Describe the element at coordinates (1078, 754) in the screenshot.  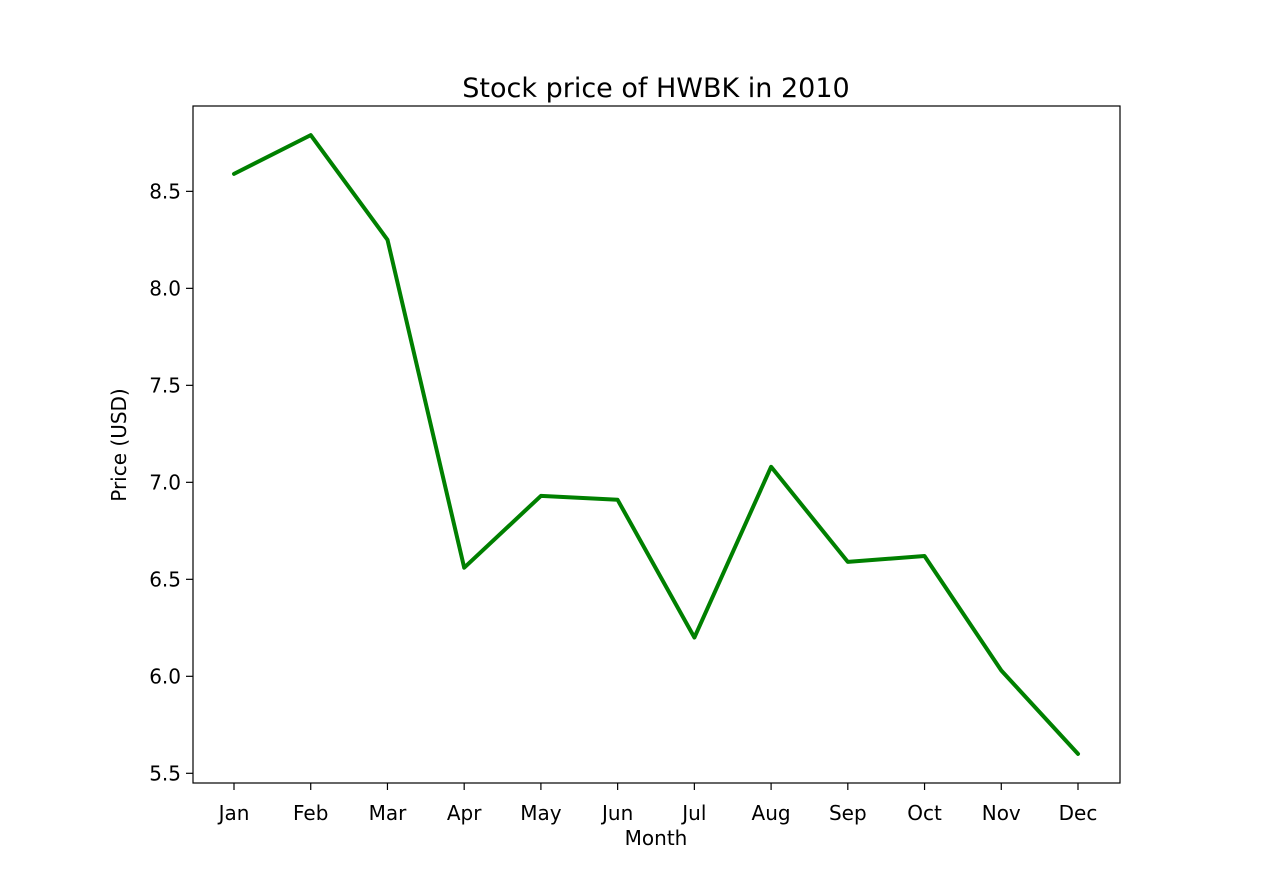
I see `data-point-dec` at that location.